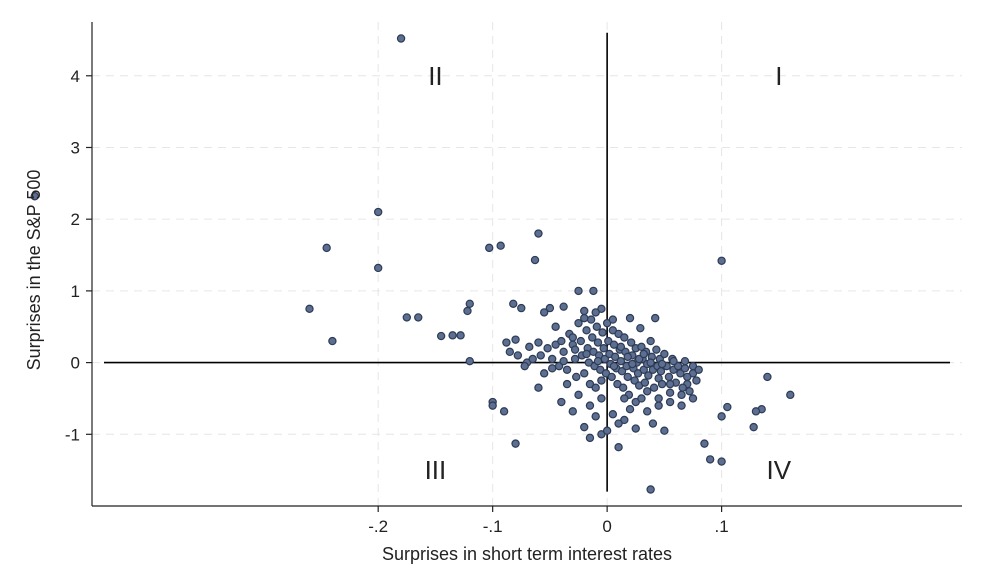 The image size is (988, 580). I want to click on quadrant-label: IV, so click(779, 470).